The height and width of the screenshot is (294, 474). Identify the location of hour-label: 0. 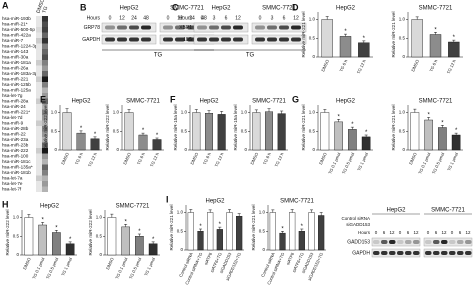
(260, 18).